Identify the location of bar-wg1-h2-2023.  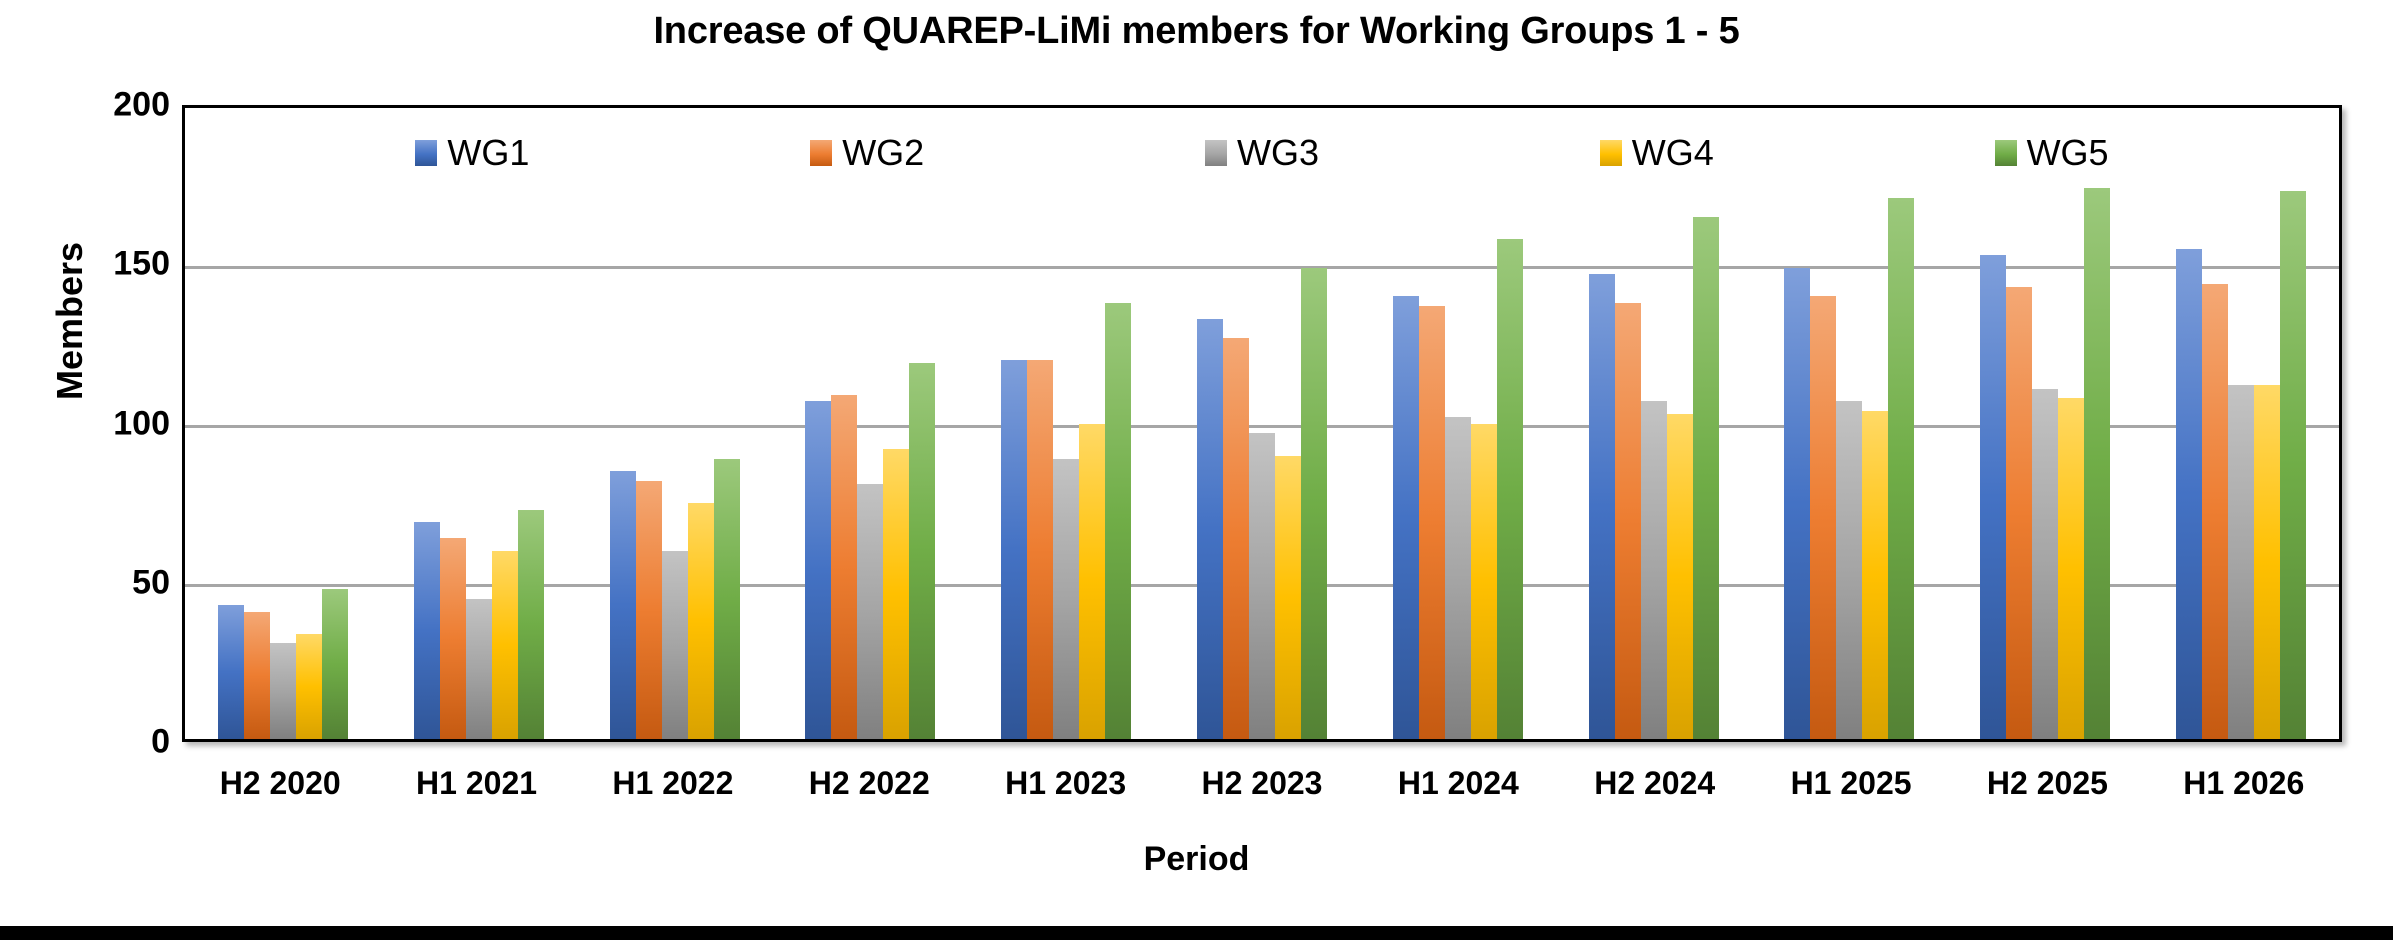
(1209, 528).